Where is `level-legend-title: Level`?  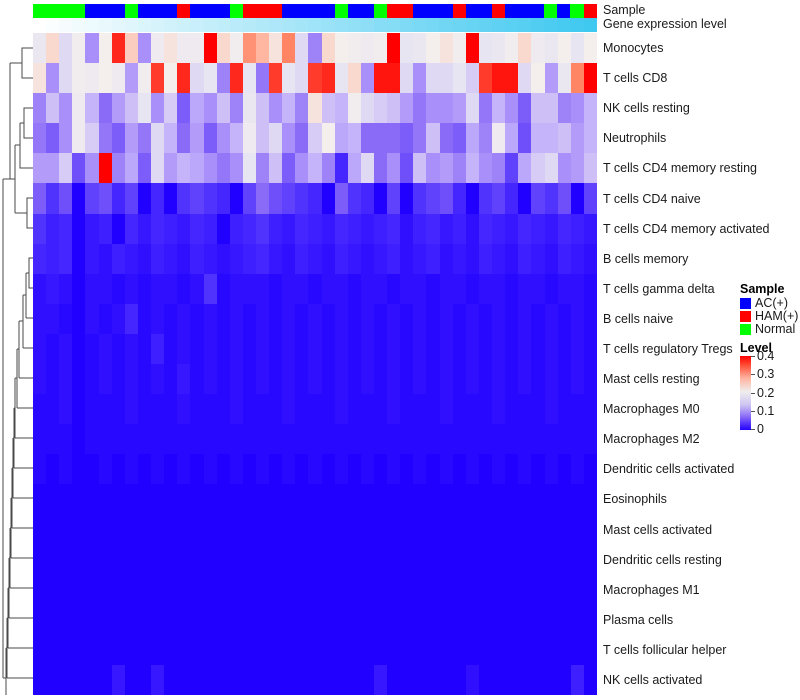
level-legend-title: Level is located at coordinates (756, 348).